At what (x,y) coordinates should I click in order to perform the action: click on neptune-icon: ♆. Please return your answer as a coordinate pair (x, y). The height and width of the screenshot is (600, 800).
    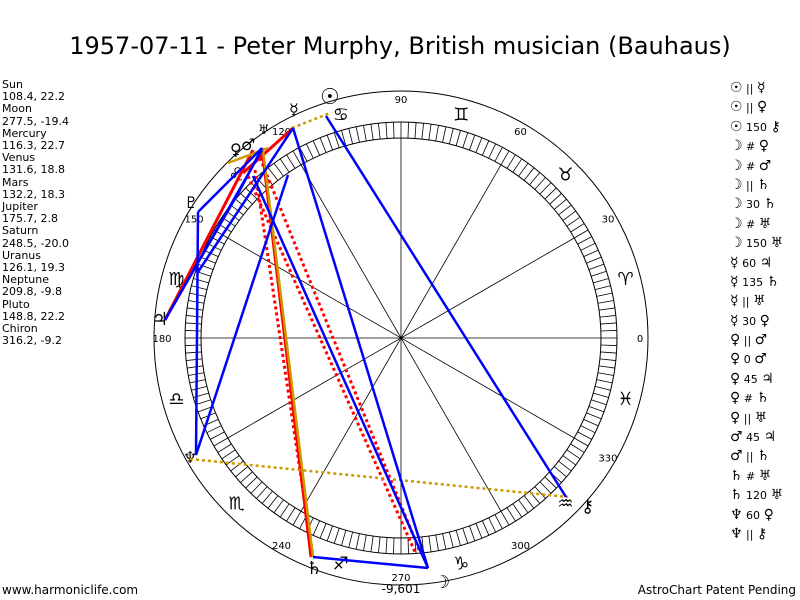
    Looking at the image, I should click on (190, 457).